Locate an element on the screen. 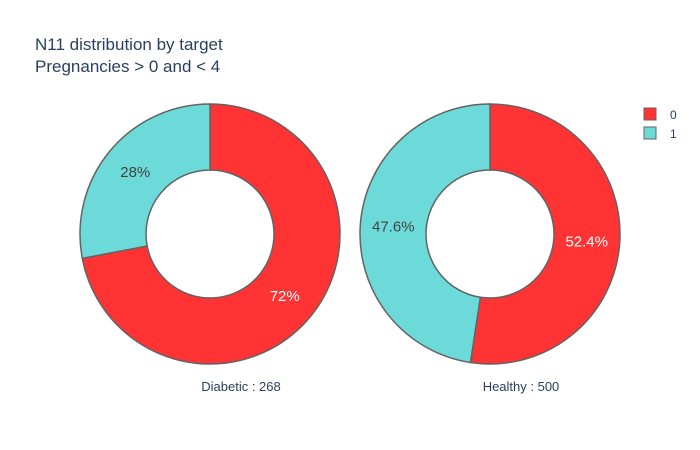 The image size is (700, 450). legend-item-0: 0 is located at coordinates (660, 114).